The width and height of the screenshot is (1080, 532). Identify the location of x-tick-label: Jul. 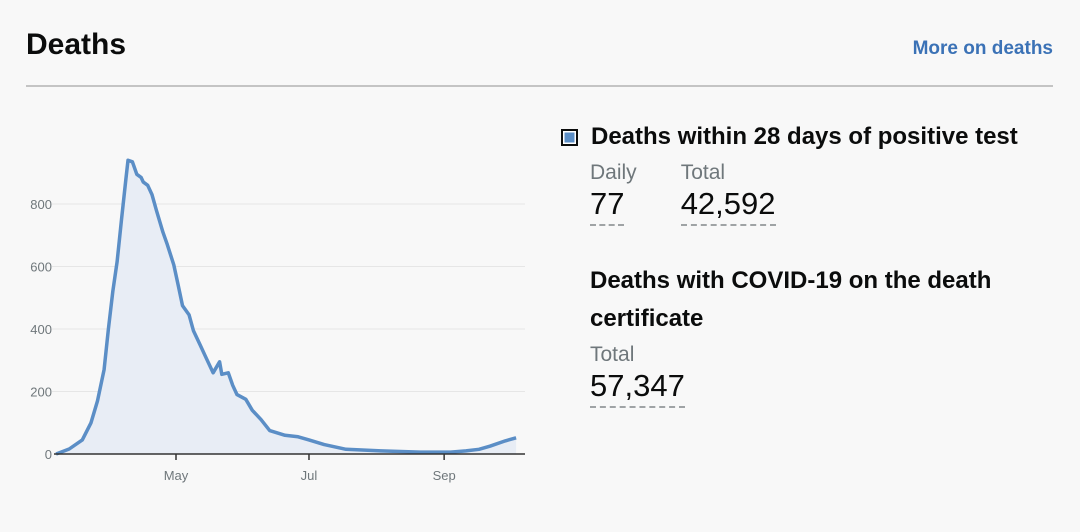
(309, 475).